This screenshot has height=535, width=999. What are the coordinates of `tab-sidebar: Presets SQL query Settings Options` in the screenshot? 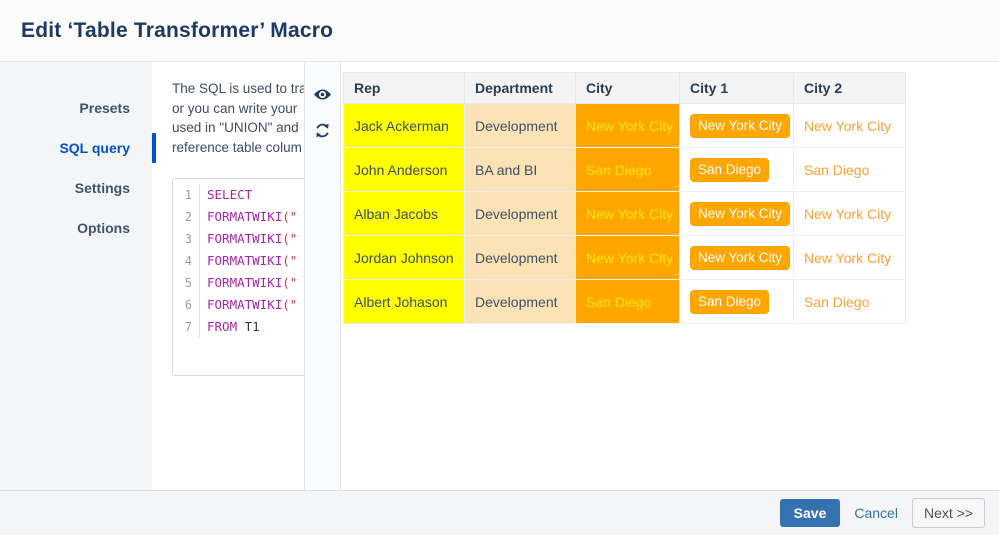 It's located at (76, 276).